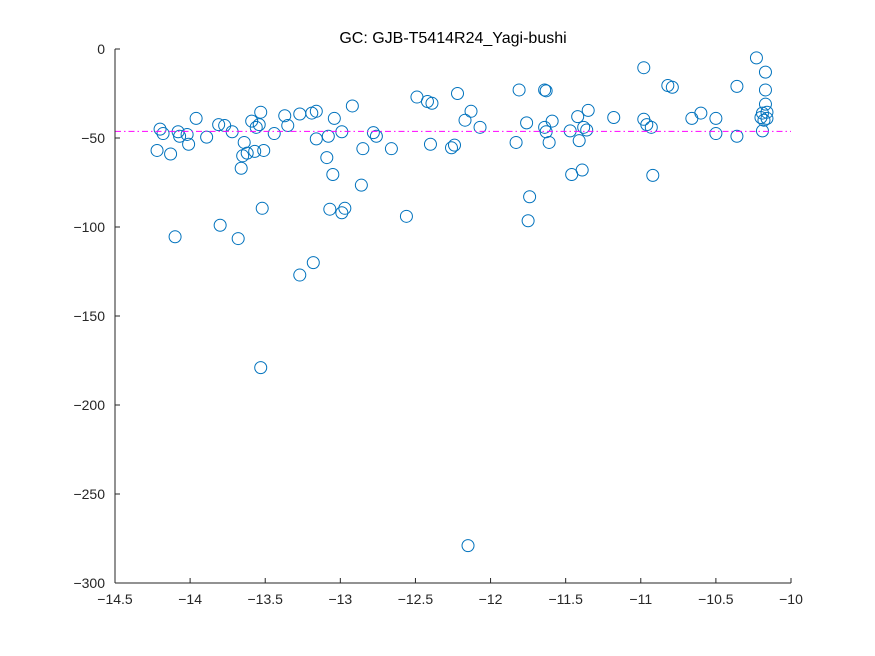  What do you see at coordinates (340, 599) in the screenshot?
I see `x-tick-label: −13` at bounding box center [340, 599].